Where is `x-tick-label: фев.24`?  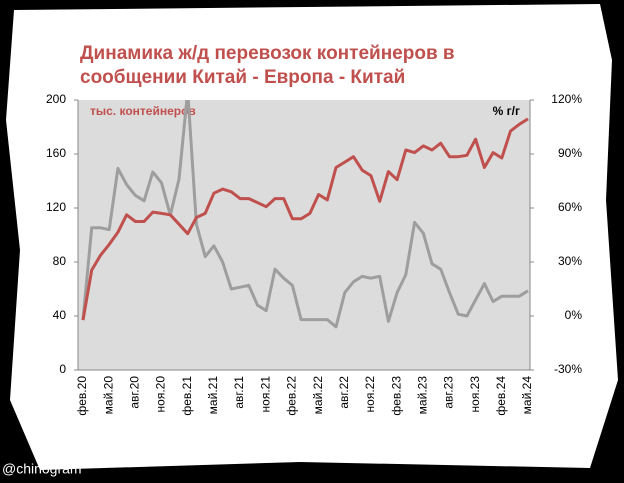
x-tick-label: фев.24 is located at coordinates (501, 396).